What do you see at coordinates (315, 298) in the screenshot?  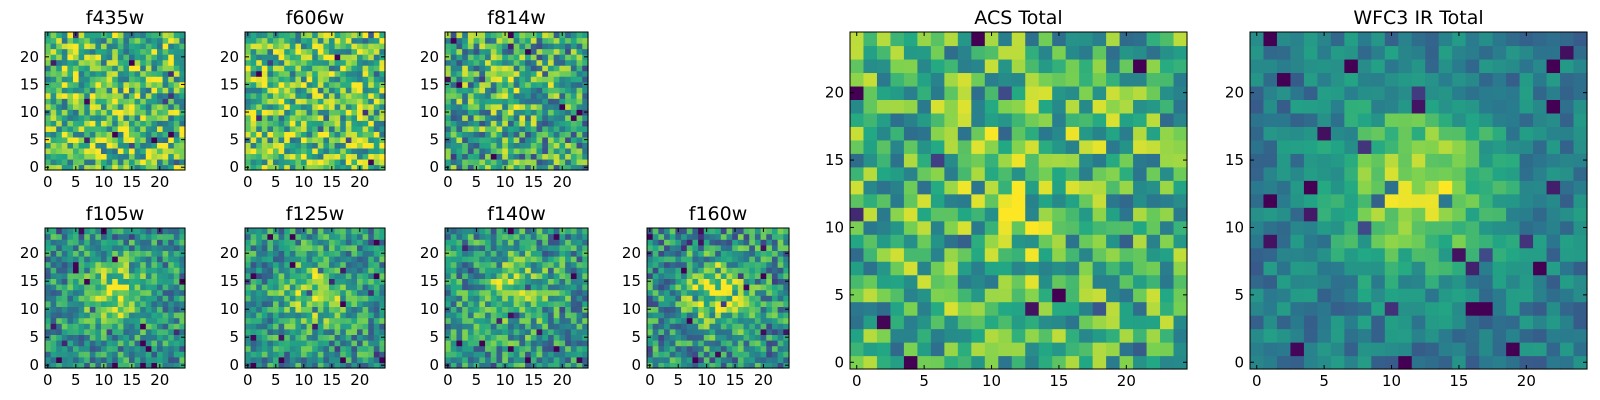 I see `axes-frame` at bounding box center [315, 298].